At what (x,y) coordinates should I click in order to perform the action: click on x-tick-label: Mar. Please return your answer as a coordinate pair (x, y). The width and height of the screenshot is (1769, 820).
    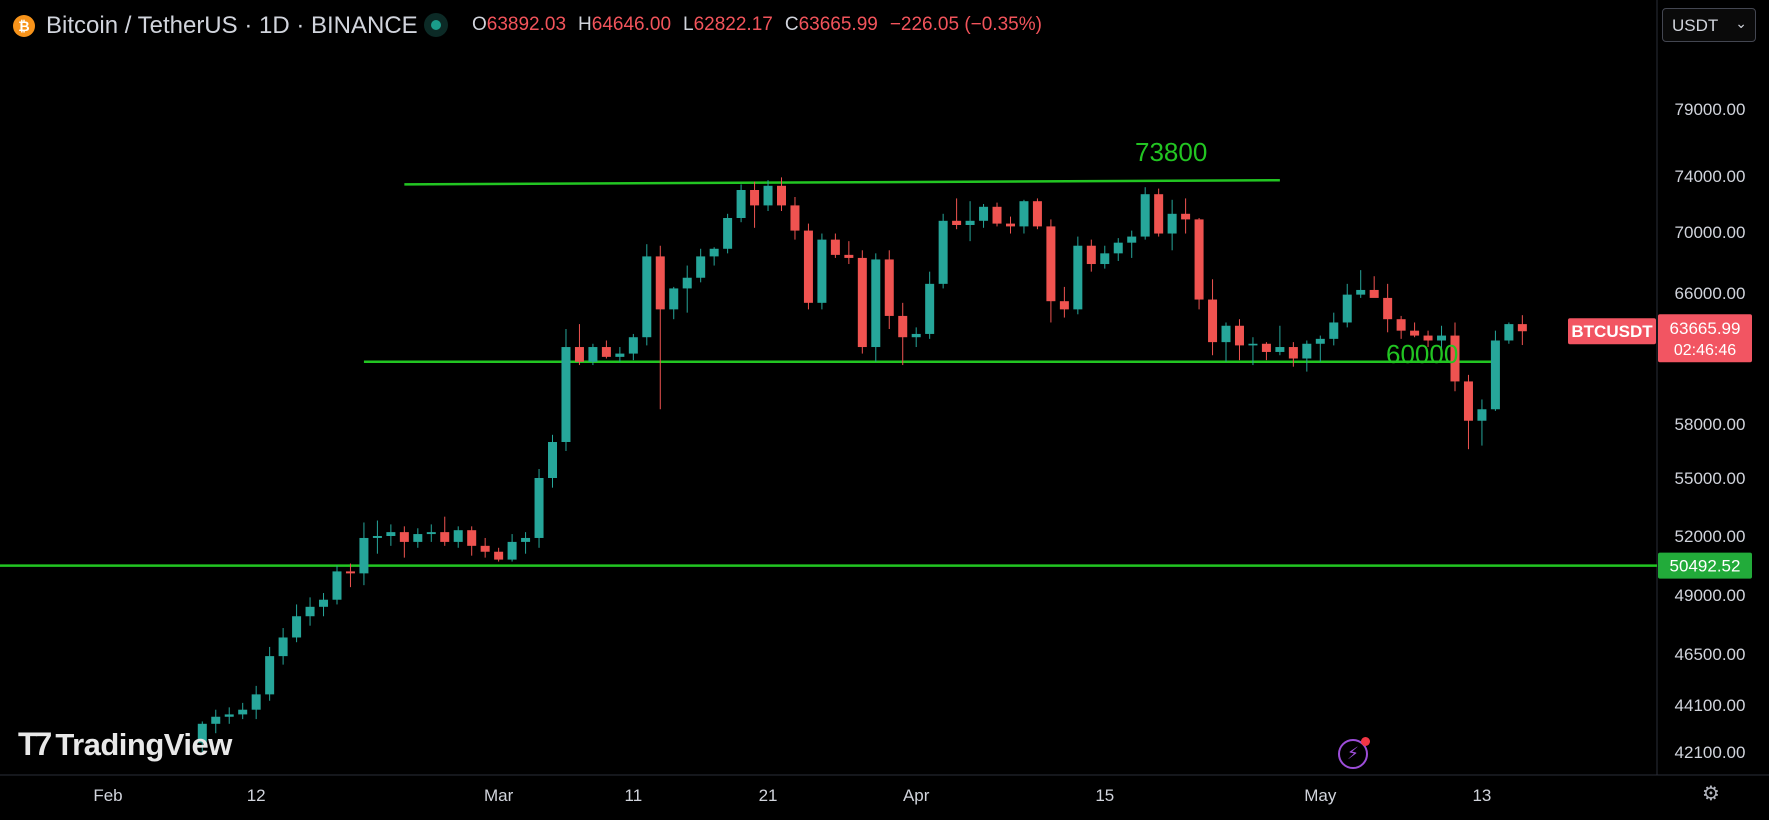
    Looking at the image, I should click on (499, 795).